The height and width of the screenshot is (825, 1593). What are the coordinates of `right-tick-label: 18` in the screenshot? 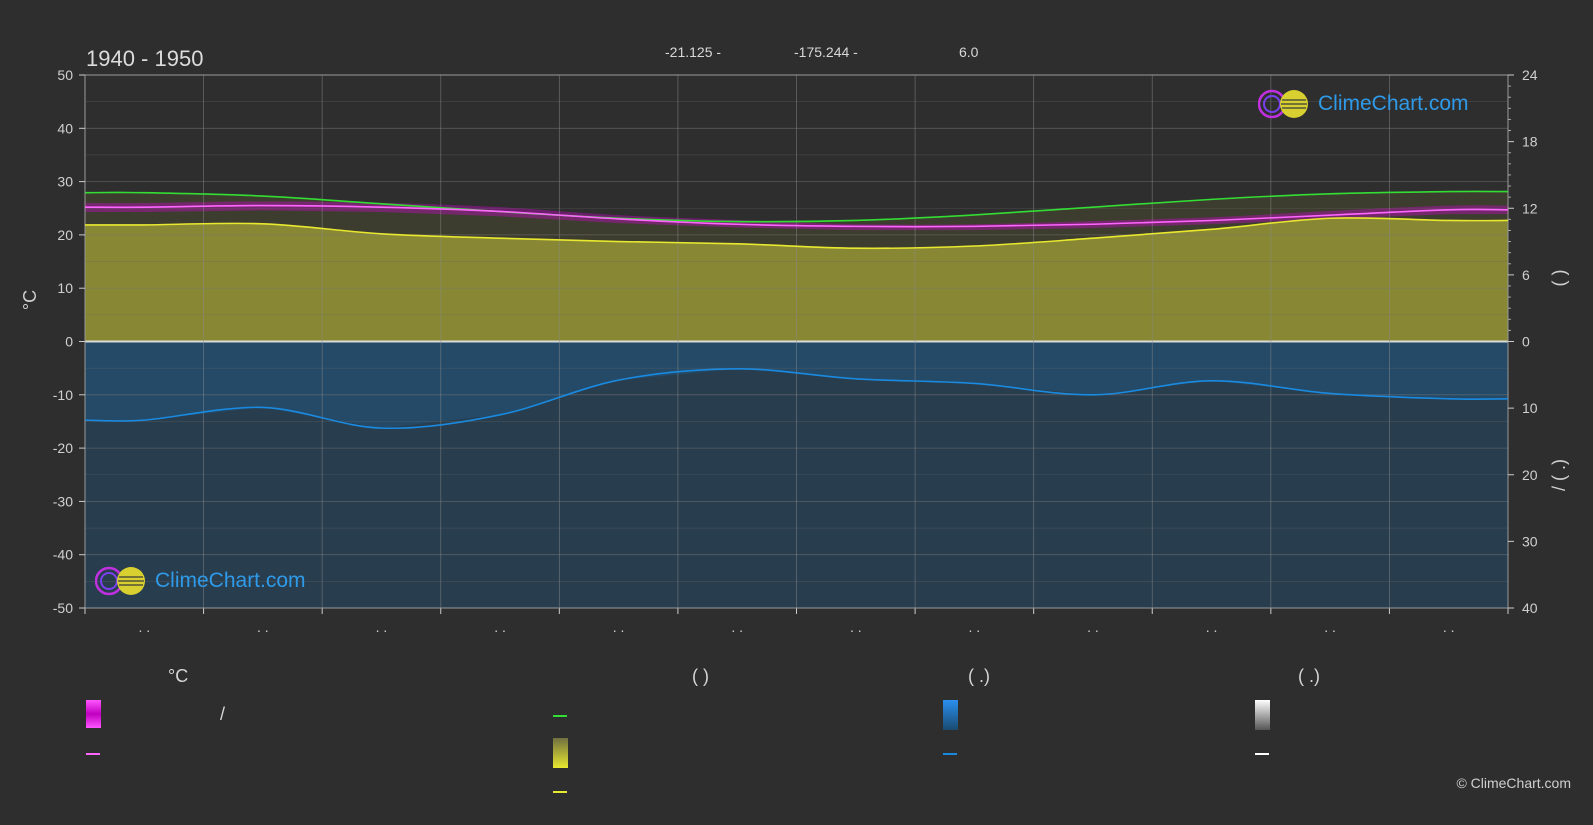 It's located at (1530, 142).